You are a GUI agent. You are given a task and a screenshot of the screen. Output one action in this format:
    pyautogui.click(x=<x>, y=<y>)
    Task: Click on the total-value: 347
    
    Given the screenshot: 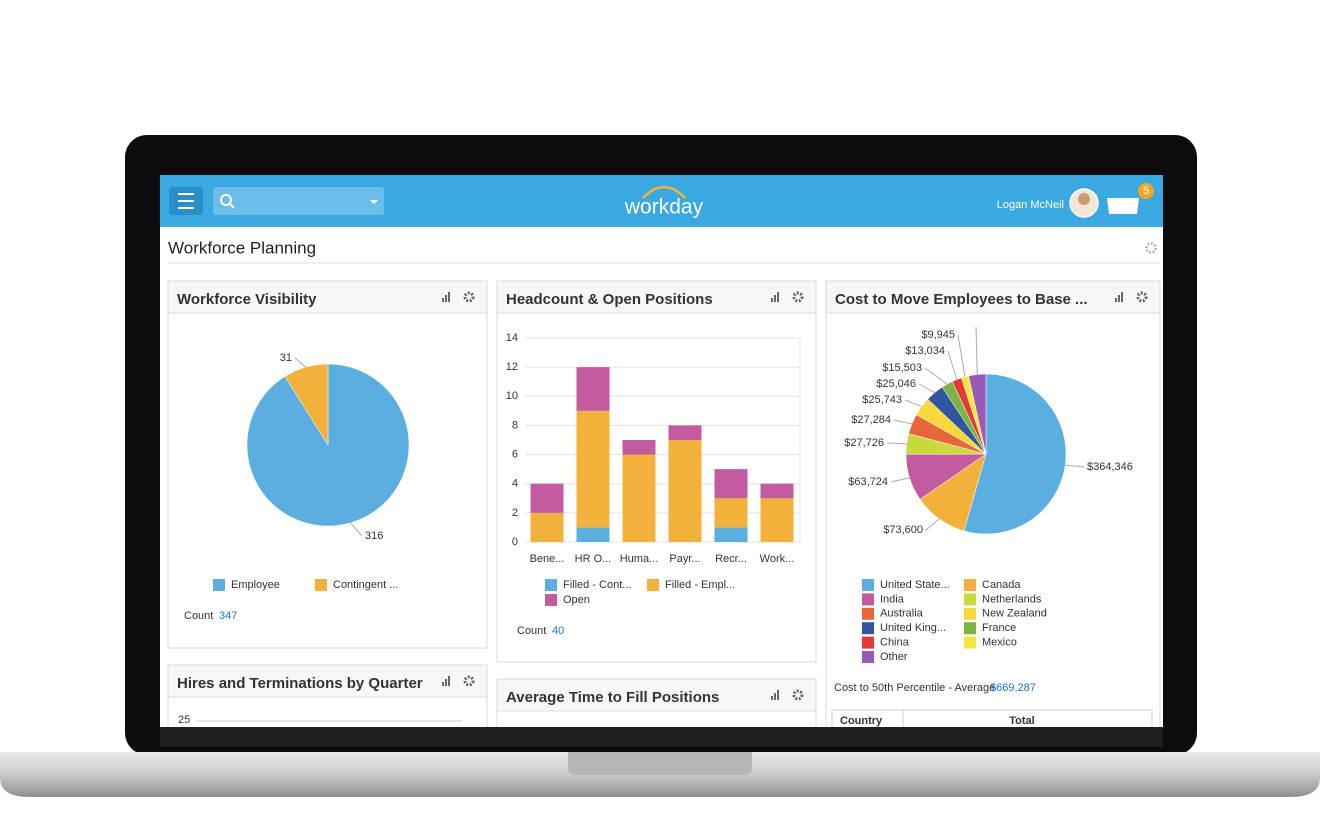 What is the action you would take?
    pyautogui.click(x=228, y=616)
    